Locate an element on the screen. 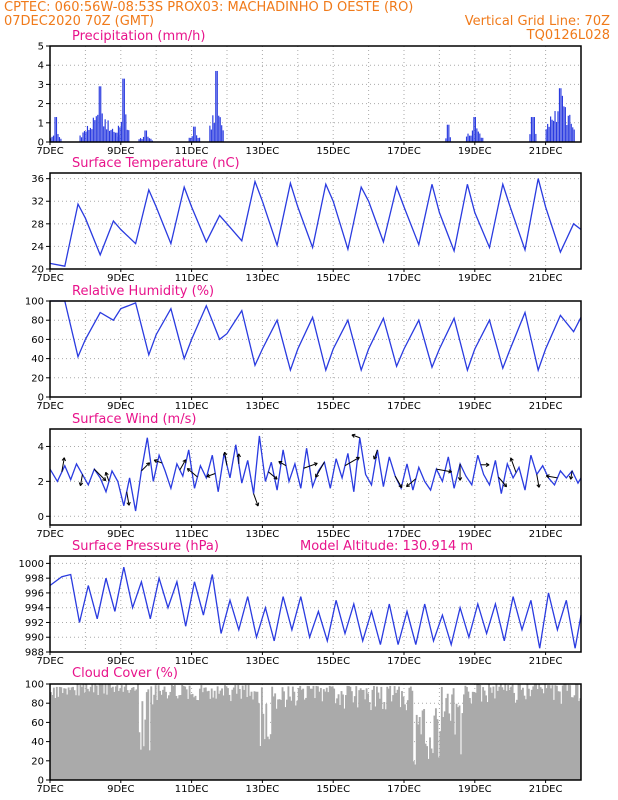  wind-ytick-label: 0 is located at coordinates (41, 517).